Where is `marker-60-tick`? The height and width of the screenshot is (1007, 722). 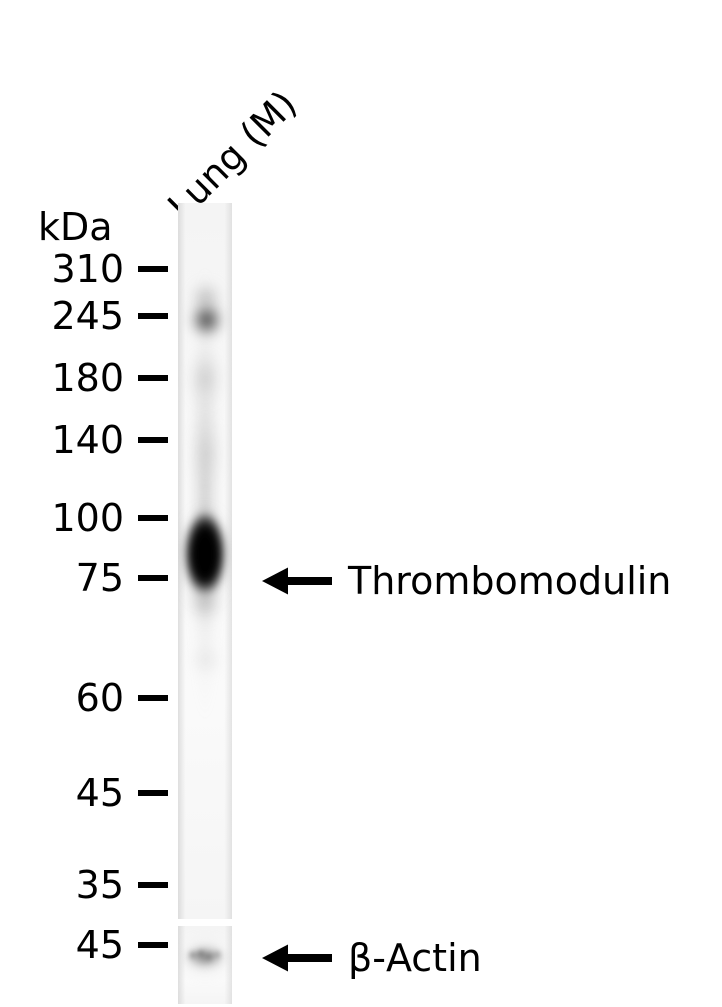 marker-60-tick is located at coordinates (153, 698).